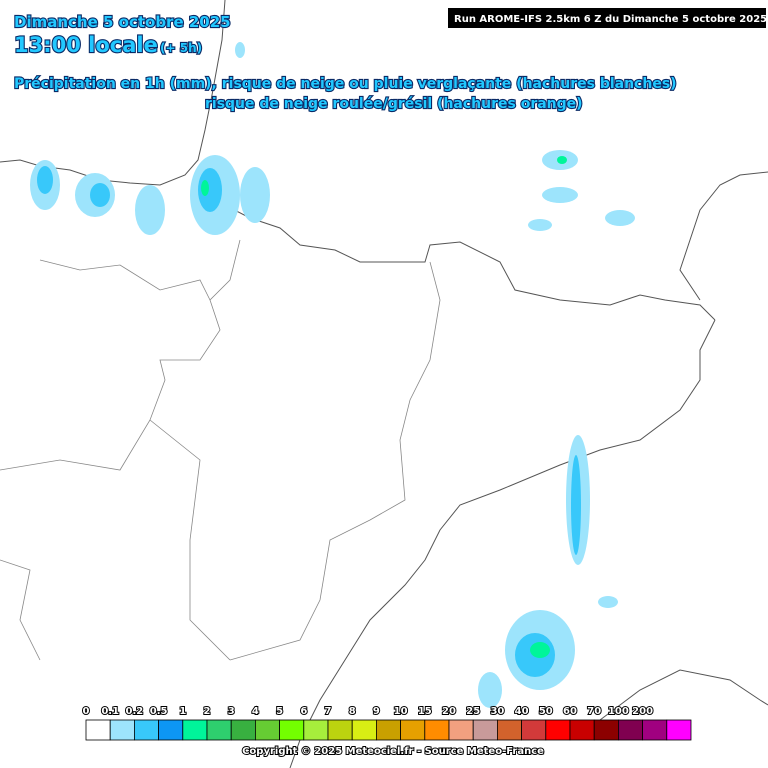  What do you see at coordinates (255, 711) in the screenshot?
I see `legend-label: 4` at bounding box center [255, 711].